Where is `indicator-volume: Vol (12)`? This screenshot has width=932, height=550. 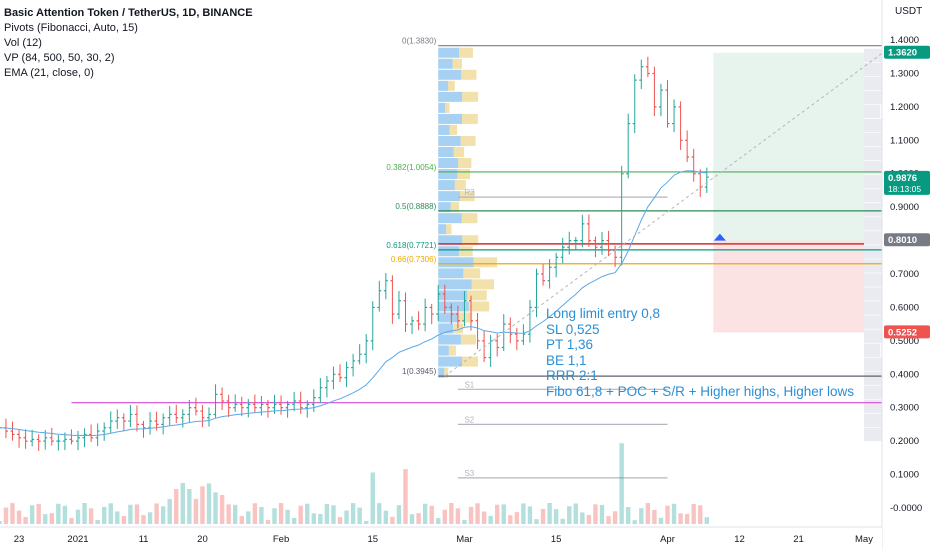 indicator-volume: Vol (12) is located at coordinates (23, 43).